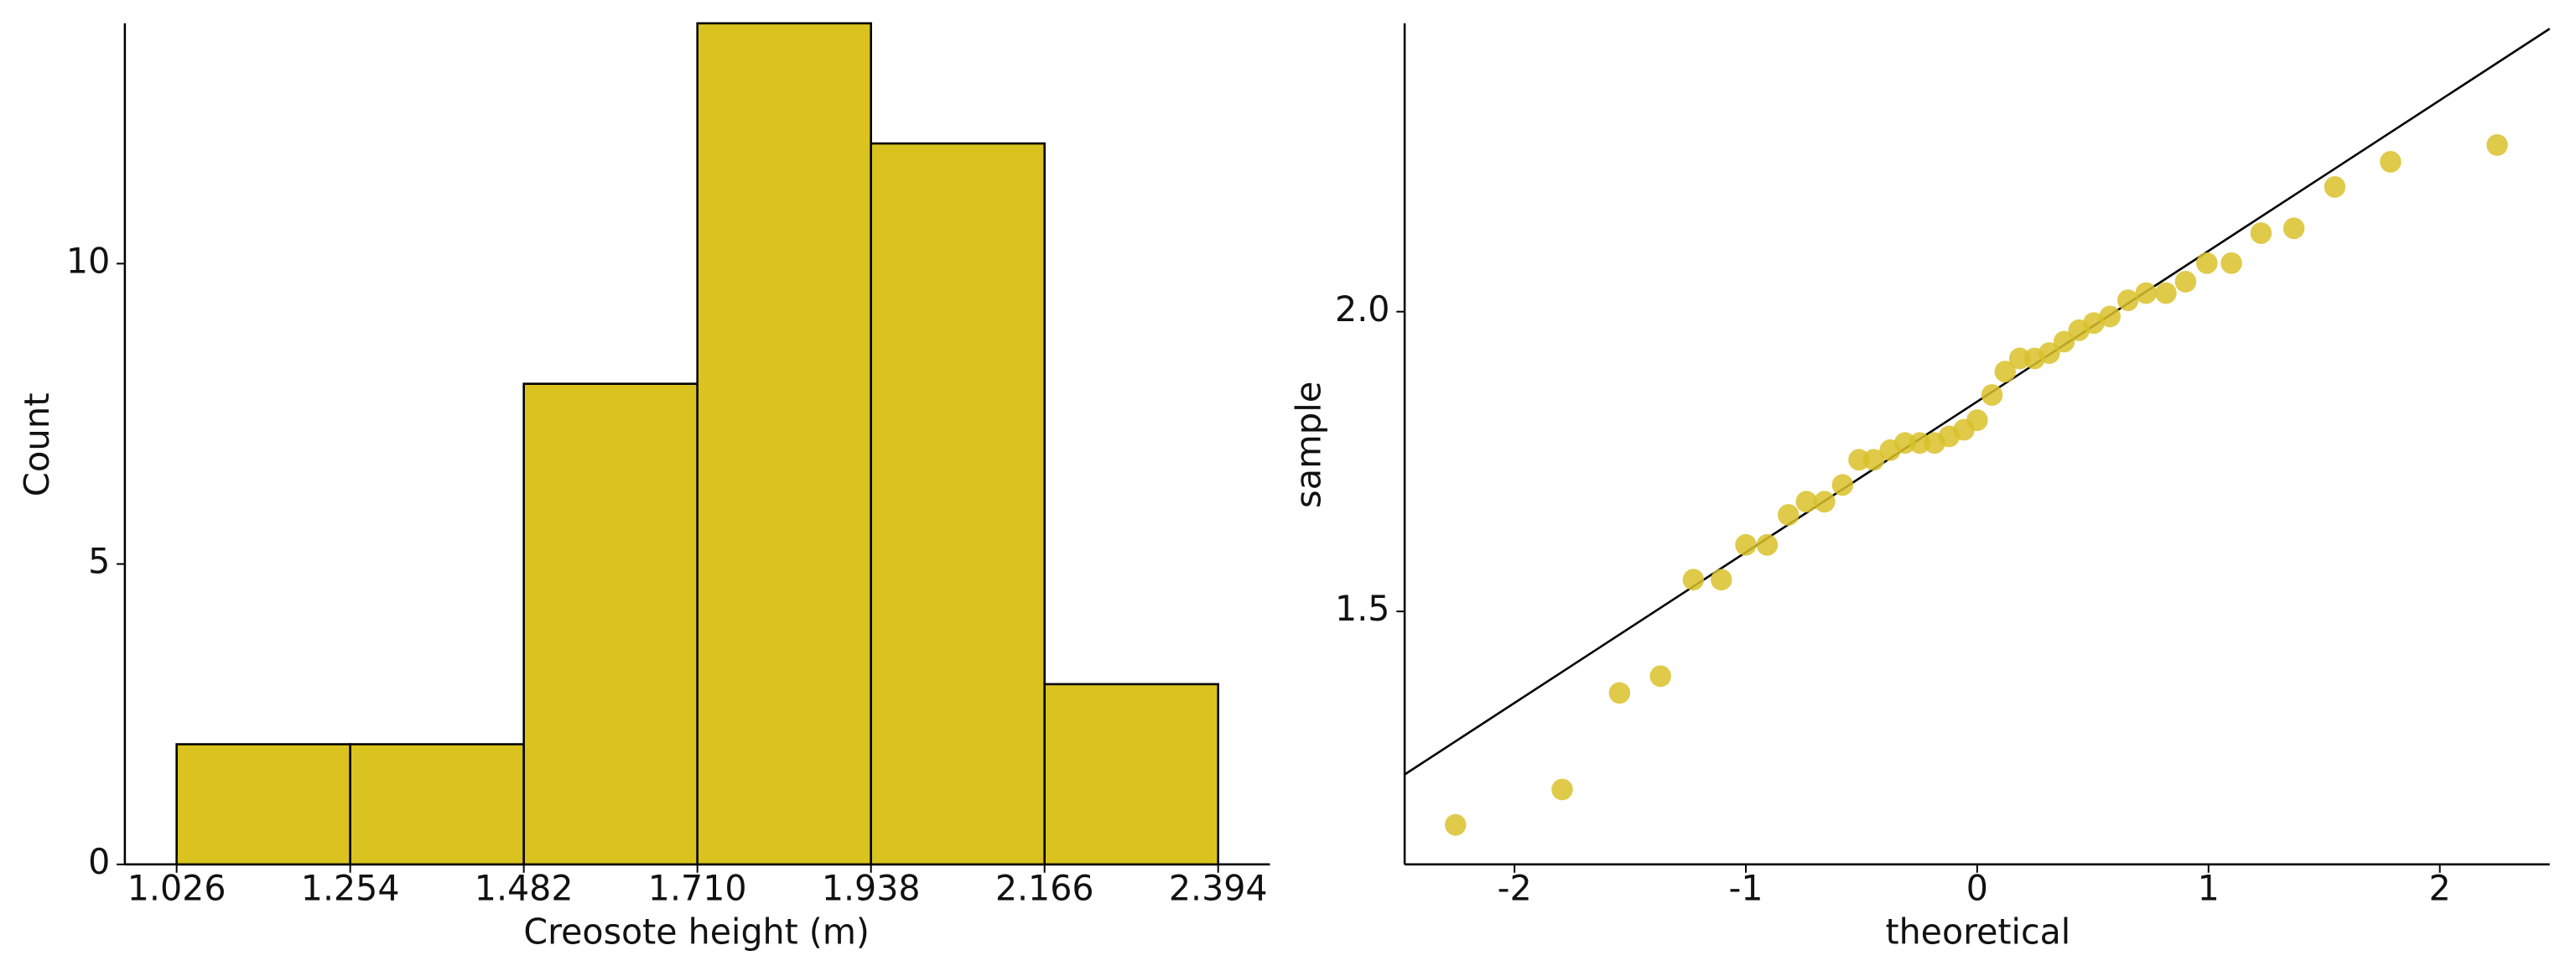 The image size is (2576, 966). Describe the element at coordinates (88, 261) in the screenshot. I see `y-tick-label: 10` at that location.